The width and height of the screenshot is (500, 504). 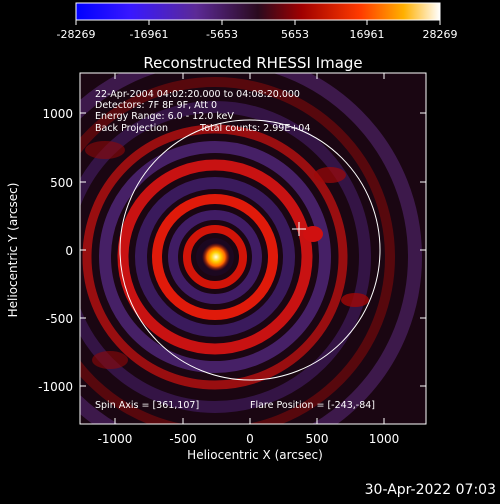 I want to click on x-tick-label: 500, so click(x=317, y=439).